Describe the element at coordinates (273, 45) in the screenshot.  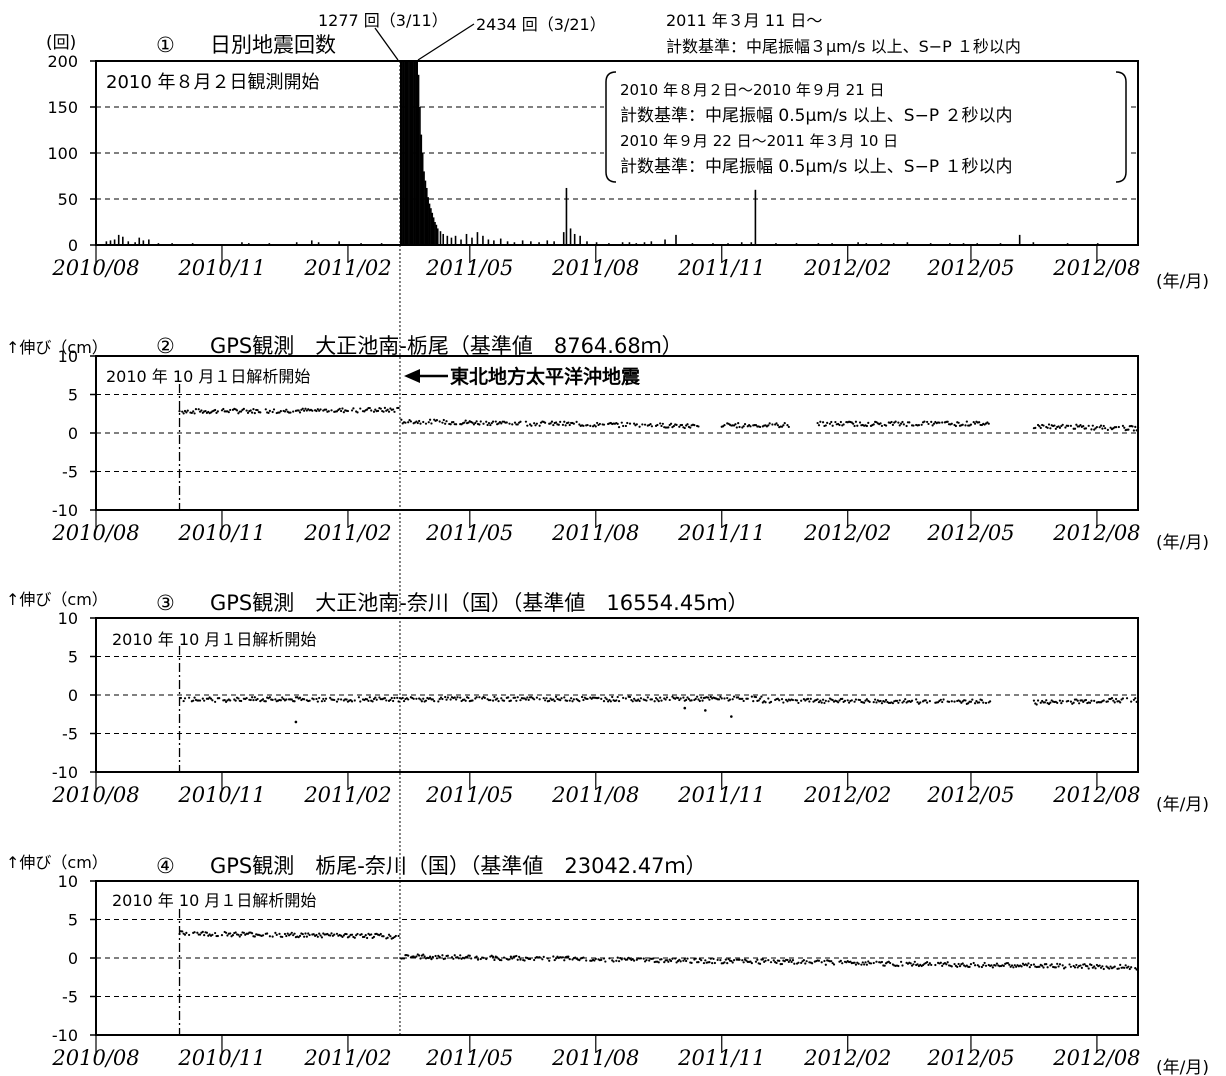
I see `panel-1-title: 日別地震回数` at that location.